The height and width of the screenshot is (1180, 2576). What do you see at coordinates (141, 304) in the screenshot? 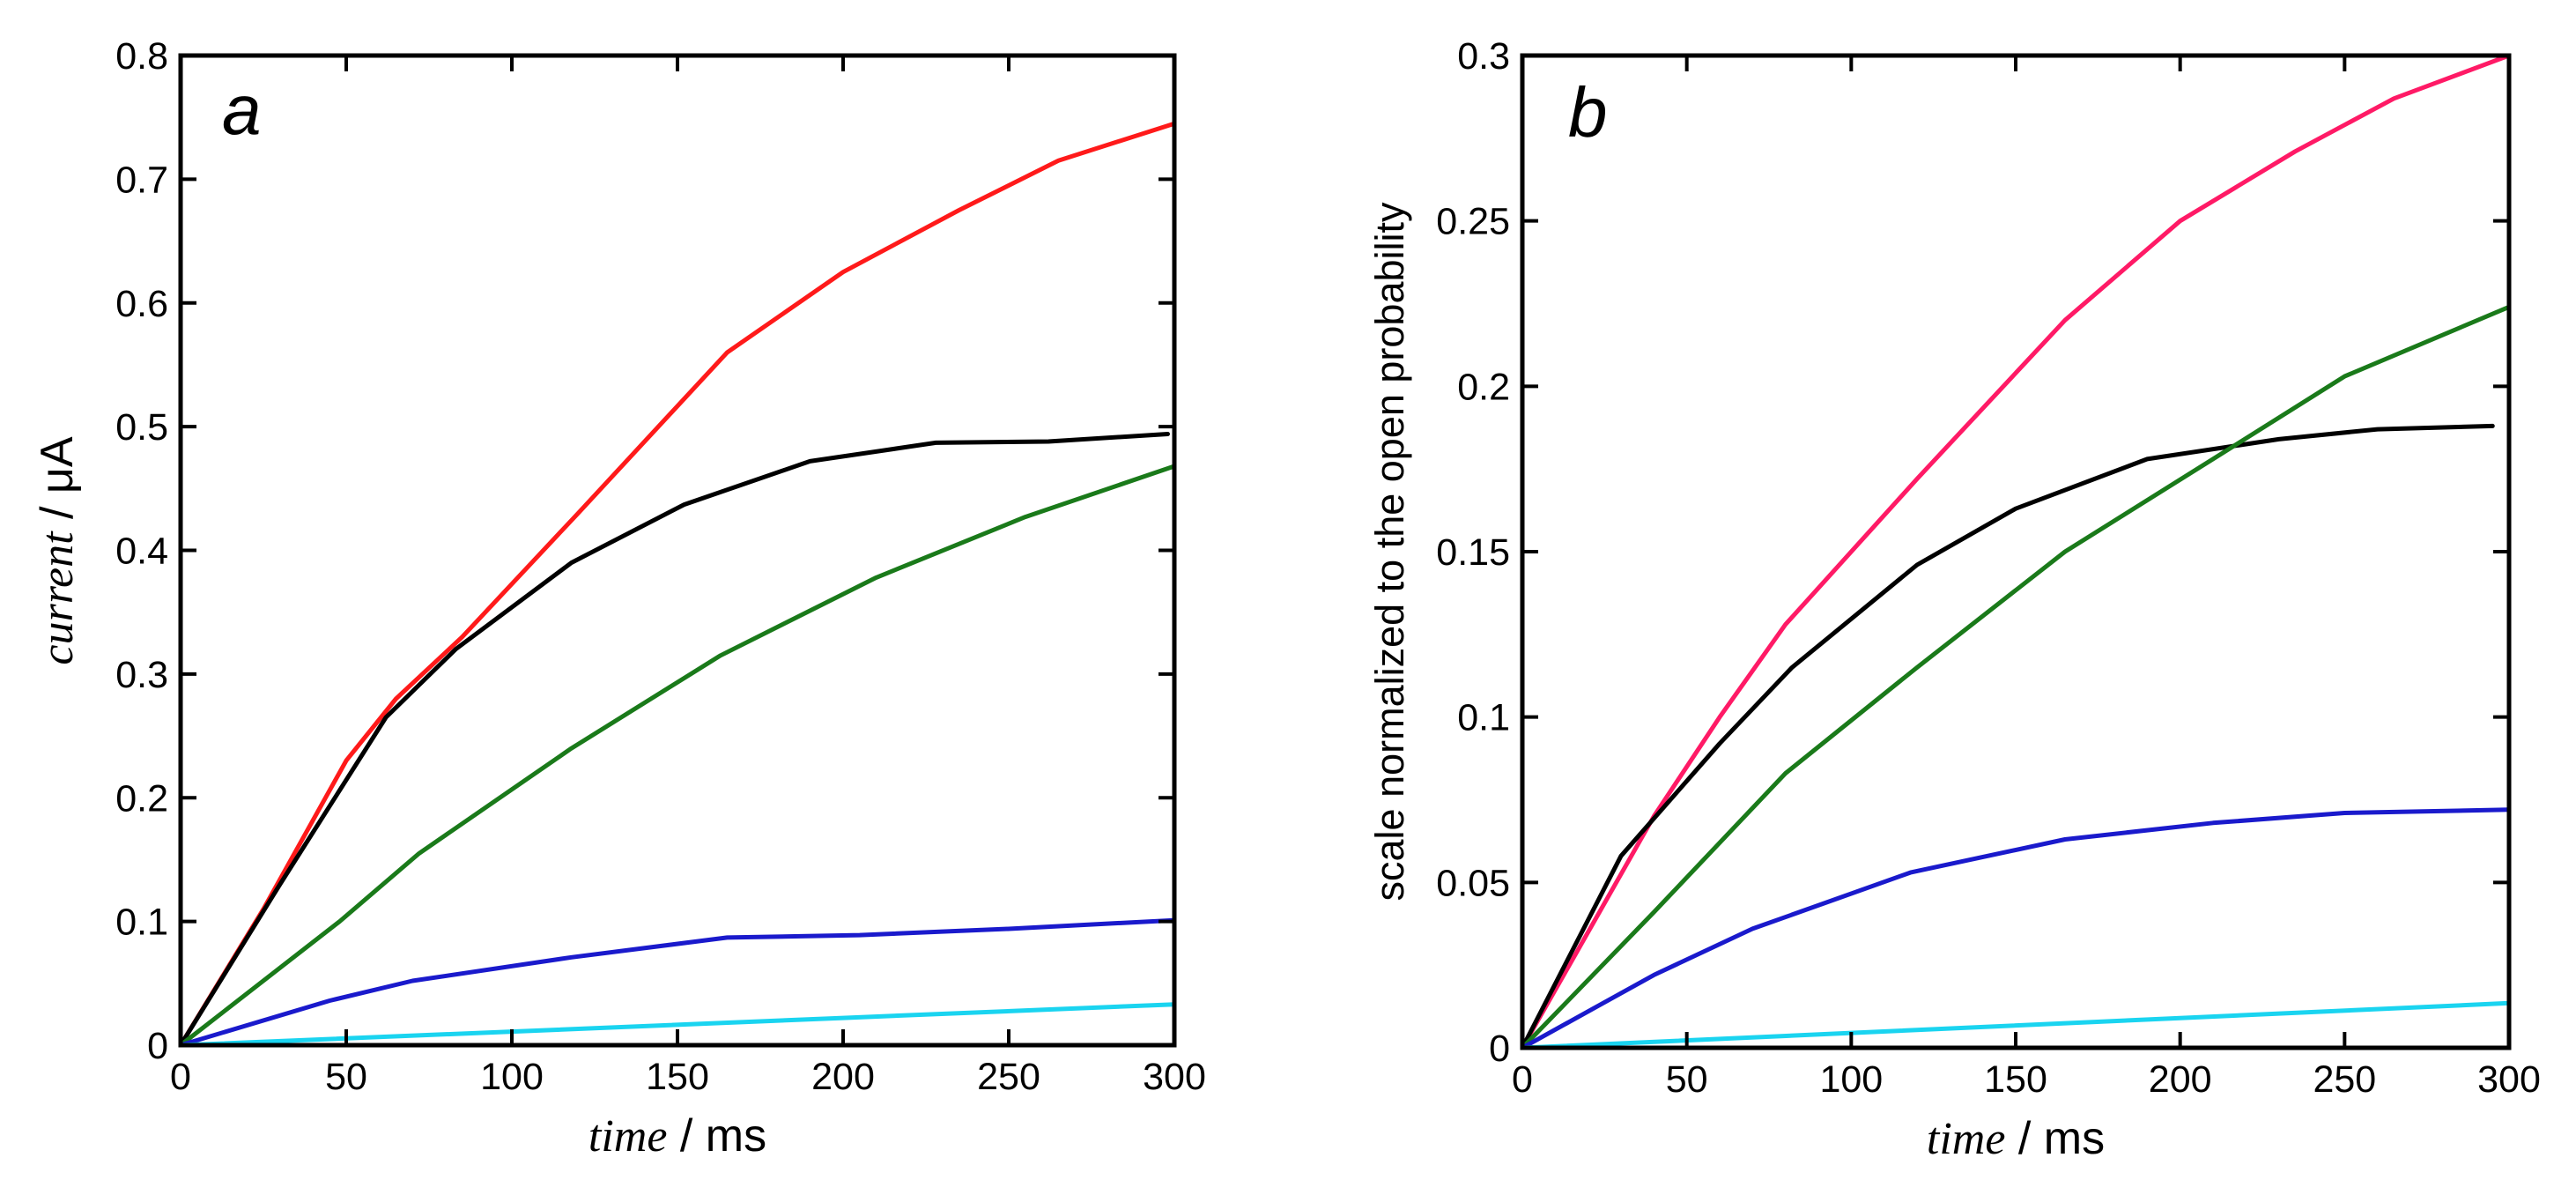
I see `panel-a-y-tick-label: 0.6` at bounding box center [141, 304].